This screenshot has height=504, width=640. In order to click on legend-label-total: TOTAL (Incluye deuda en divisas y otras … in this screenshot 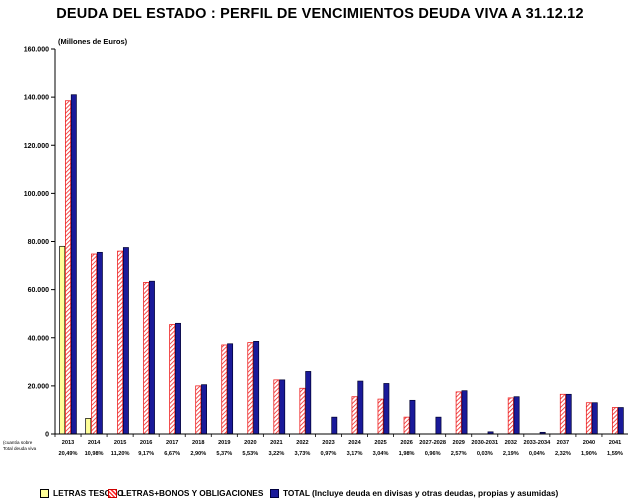, I will do `click(421, 493)`.